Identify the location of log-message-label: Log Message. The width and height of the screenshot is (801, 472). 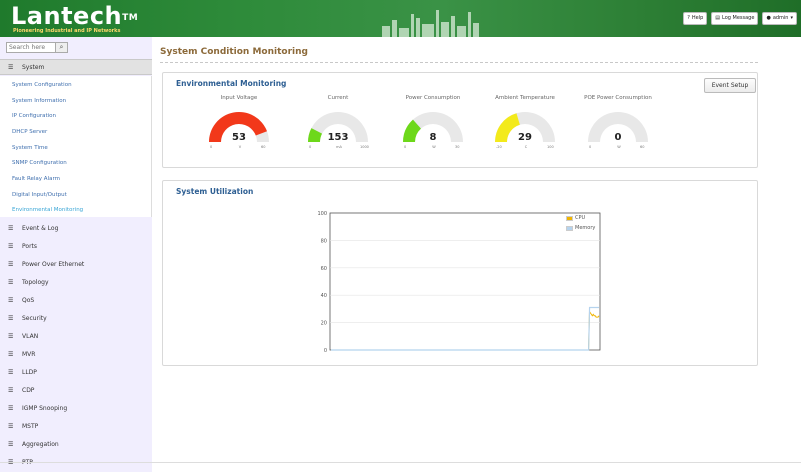
(738, 18).